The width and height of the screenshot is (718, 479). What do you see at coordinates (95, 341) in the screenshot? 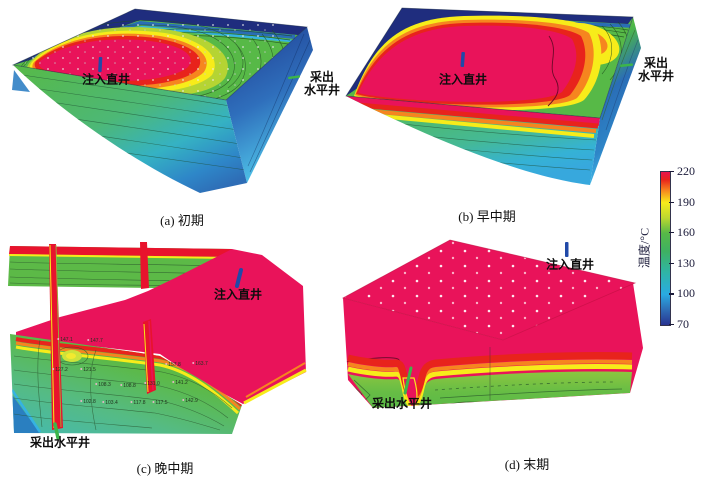
I see `temp-point-label: 147.7` at bounding box center [95, 341].